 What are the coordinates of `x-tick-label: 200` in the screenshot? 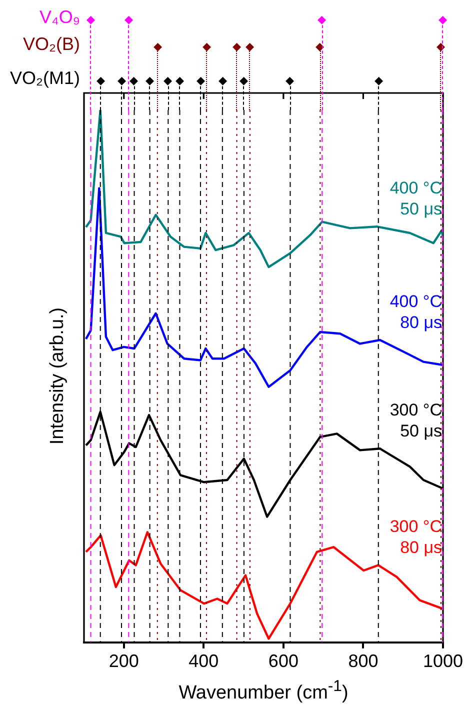 It's located at (123, 661).